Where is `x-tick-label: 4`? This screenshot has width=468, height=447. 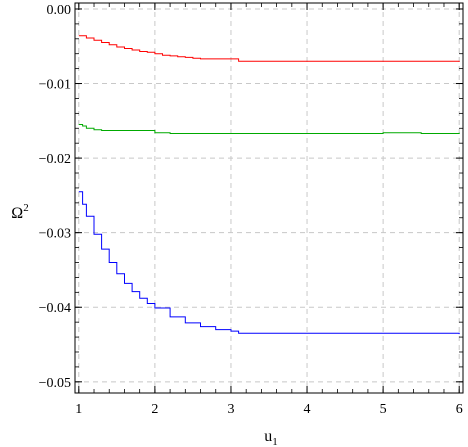
x-tick-label: 4 is located at coordinates (307, 409).